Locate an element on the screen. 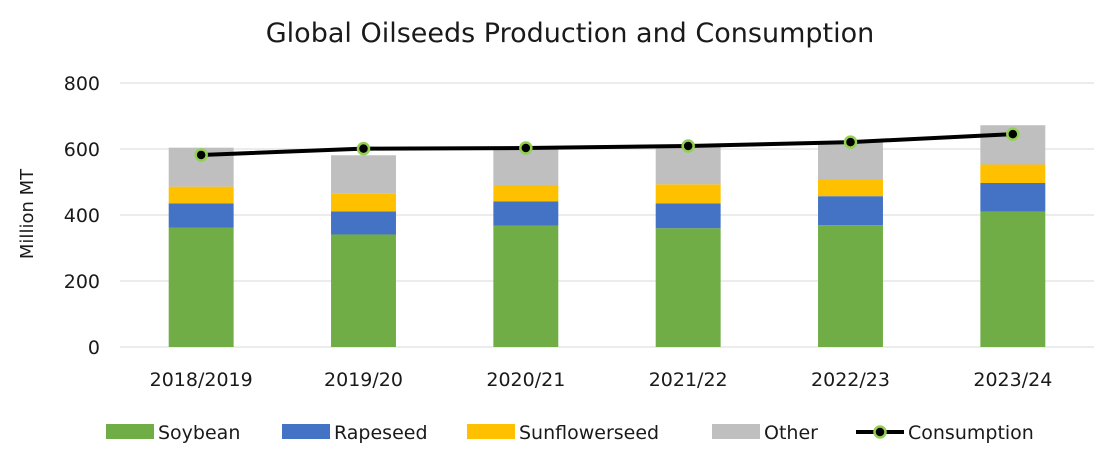  legend-swatch-consumption-marker is located at coordinates (880, 432).